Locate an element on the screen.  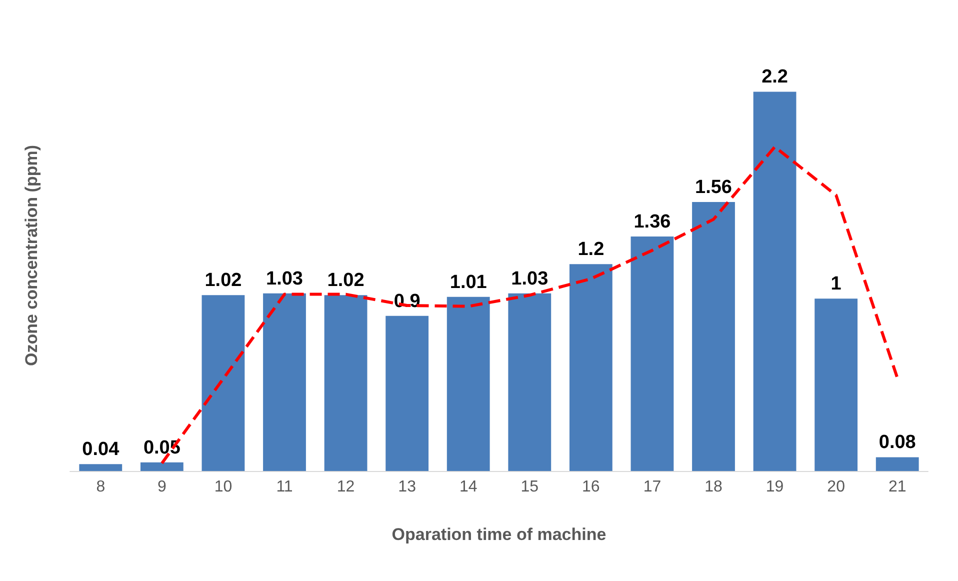
data-label: 0.08 is located at coordinates (897, 443).